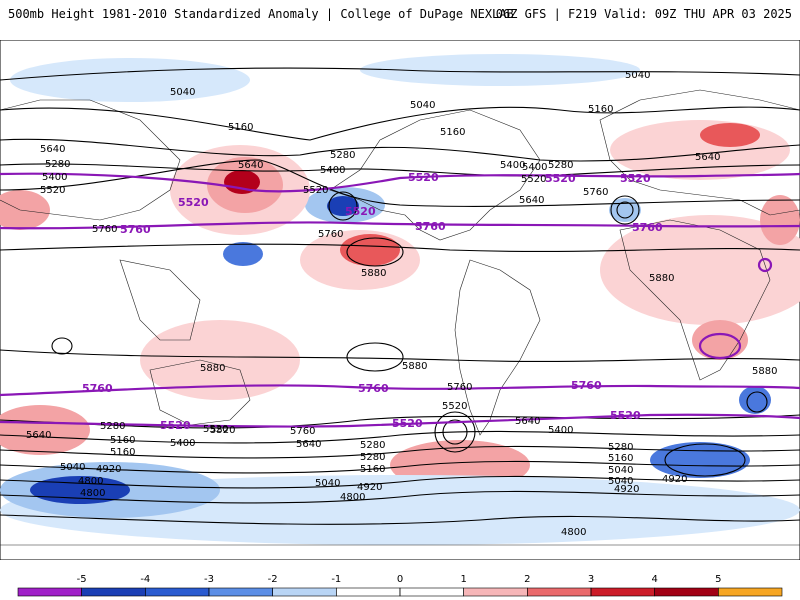 The width and height of the screenshot is (800, 600). What do you see at coordinates (400, 420) in the screenshot?
I see `purple-contour-5520-south` at bounding box center [400, 420].